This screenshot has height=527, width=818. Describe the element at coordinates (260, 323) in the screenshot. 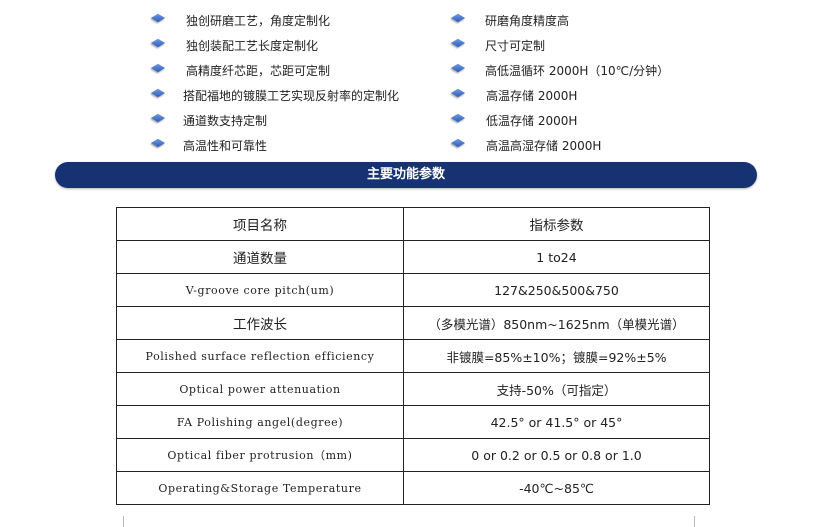

I see `param-name: 工作波长` at that location.